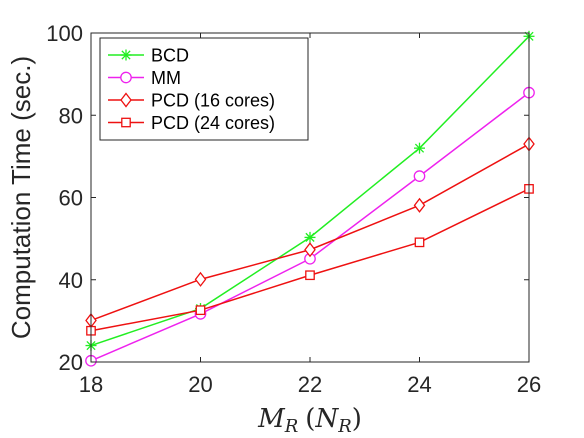 This screenshot has height=438, width=584. Describe the element at coordinates (326, 419) in the screenshot. I see `x-axis-label-n: N` at that location.